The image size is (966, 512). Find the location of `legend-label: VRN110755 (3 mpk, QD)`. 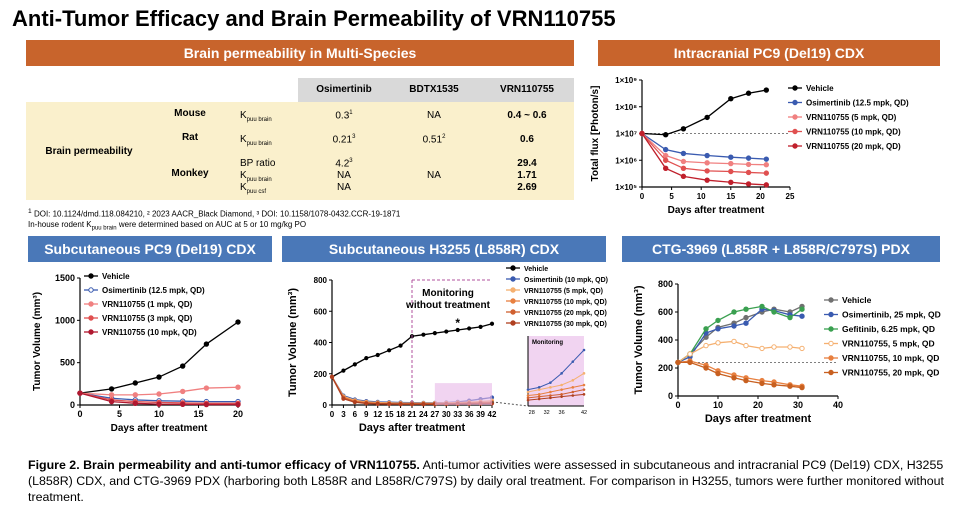

legend-label: VRN110755 (3 mpk, QD) is located at coordinates (147, 318).